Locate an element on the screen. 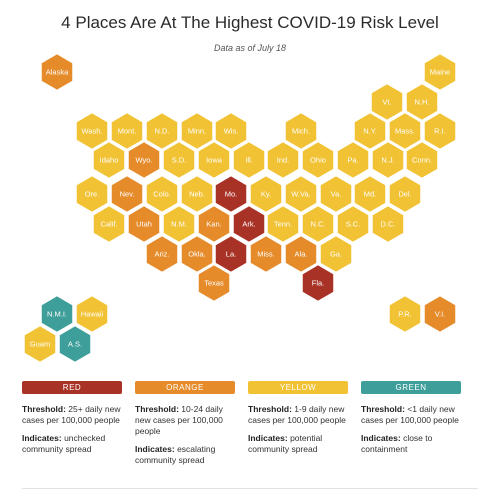 Image resolution: width=500 pixels, height=496 pixels. hex-tile-p-r: P.R. is located at coordinates (405, 314).